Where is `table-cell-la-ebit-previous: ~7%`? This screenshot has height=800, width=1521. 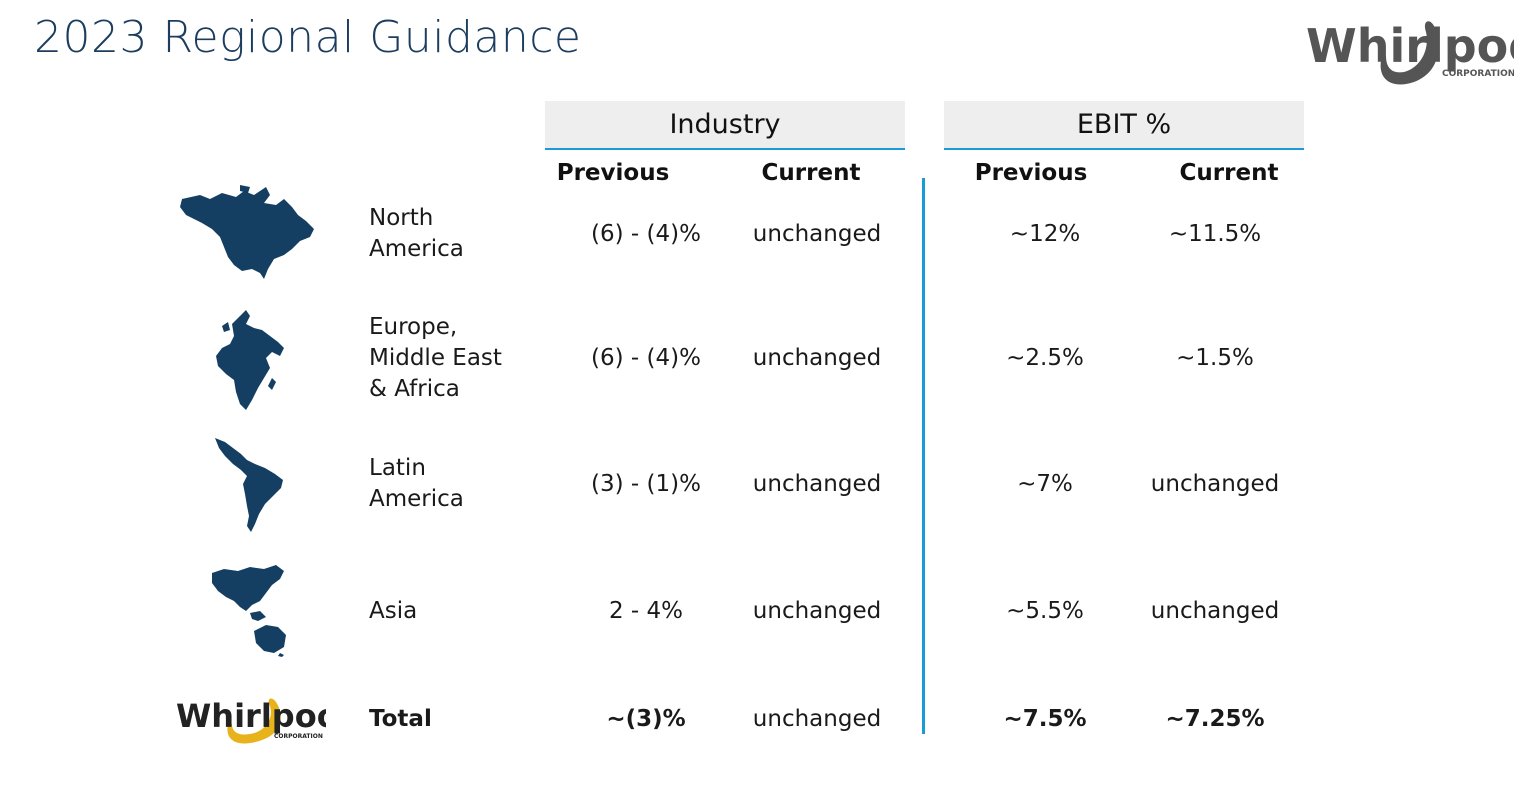
table-cell-la-ebit-previous: ~7% is located at coordinates (1045, 484).